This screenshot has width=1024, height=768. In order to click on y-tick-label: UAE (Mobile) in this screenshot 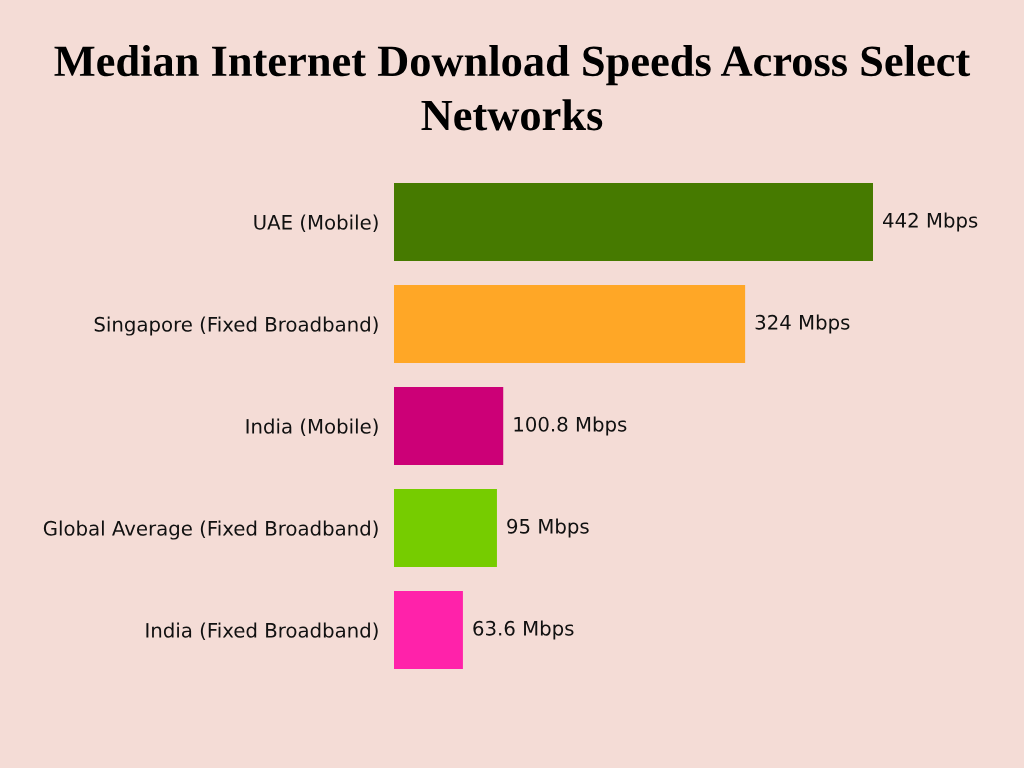, I will do `click(316, 223)`.